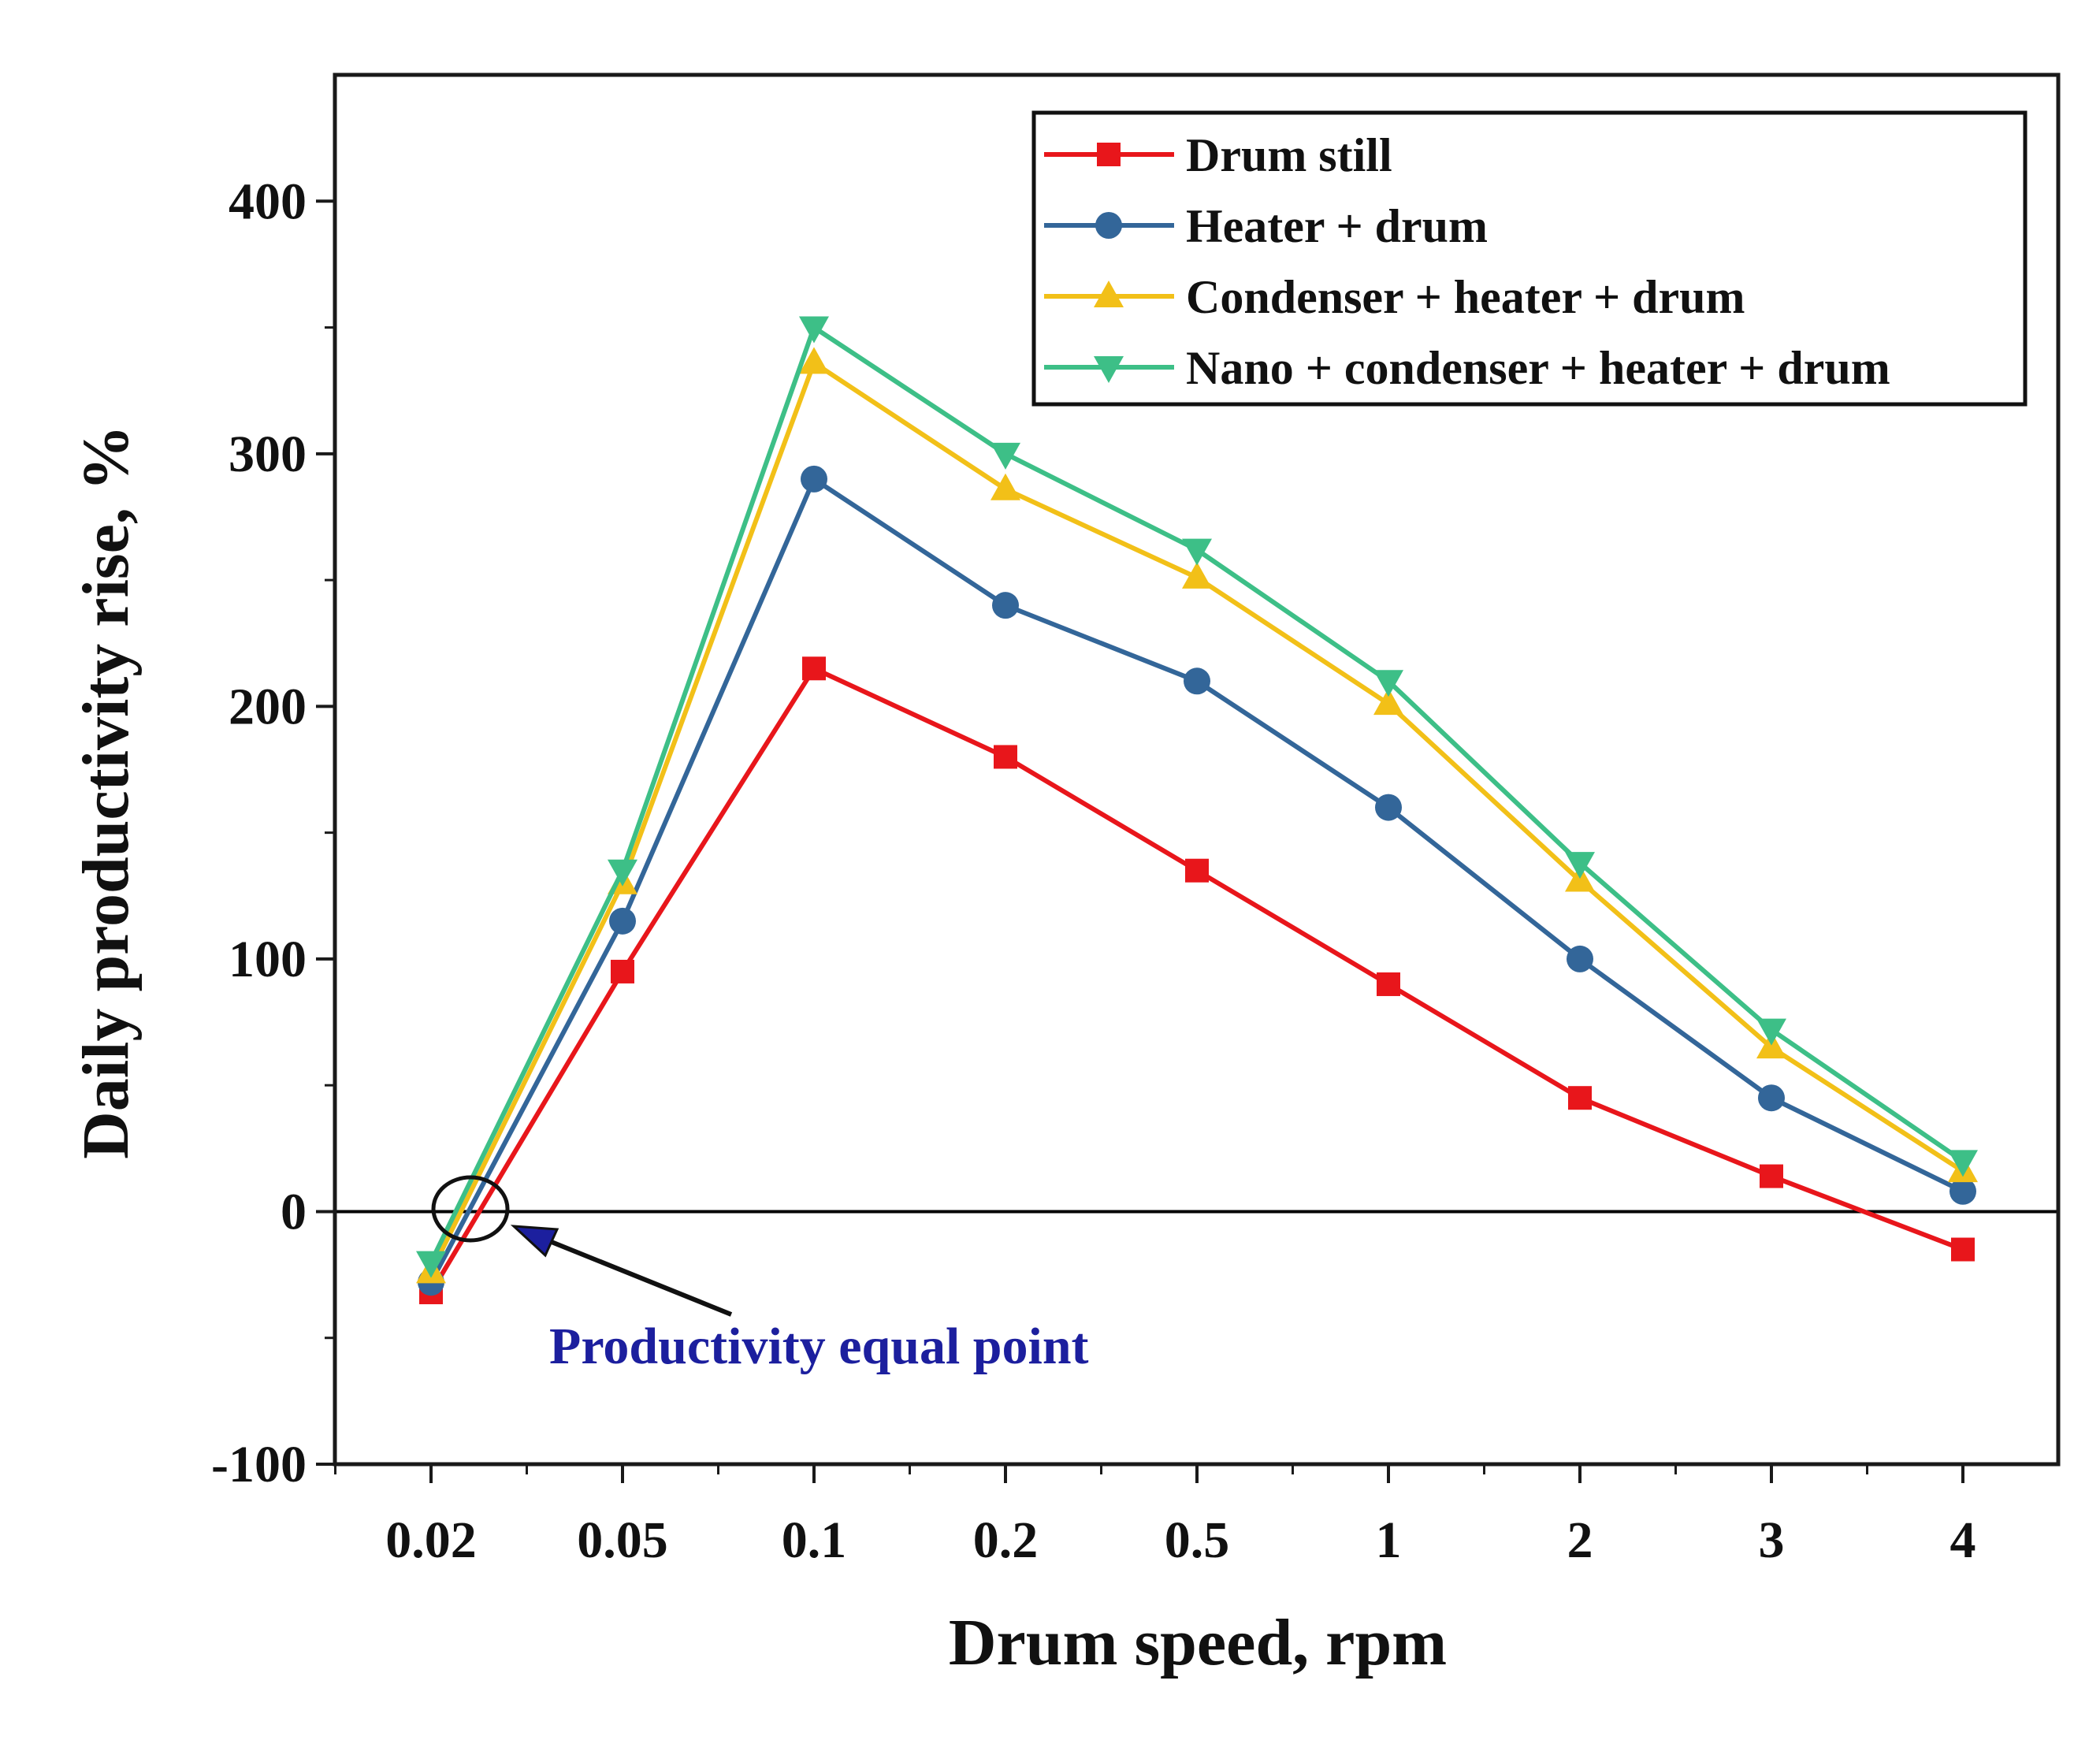  Describe the element at coordinates (259, 1464) in the screenshot. I see `y-tick-label: -100` at that location.